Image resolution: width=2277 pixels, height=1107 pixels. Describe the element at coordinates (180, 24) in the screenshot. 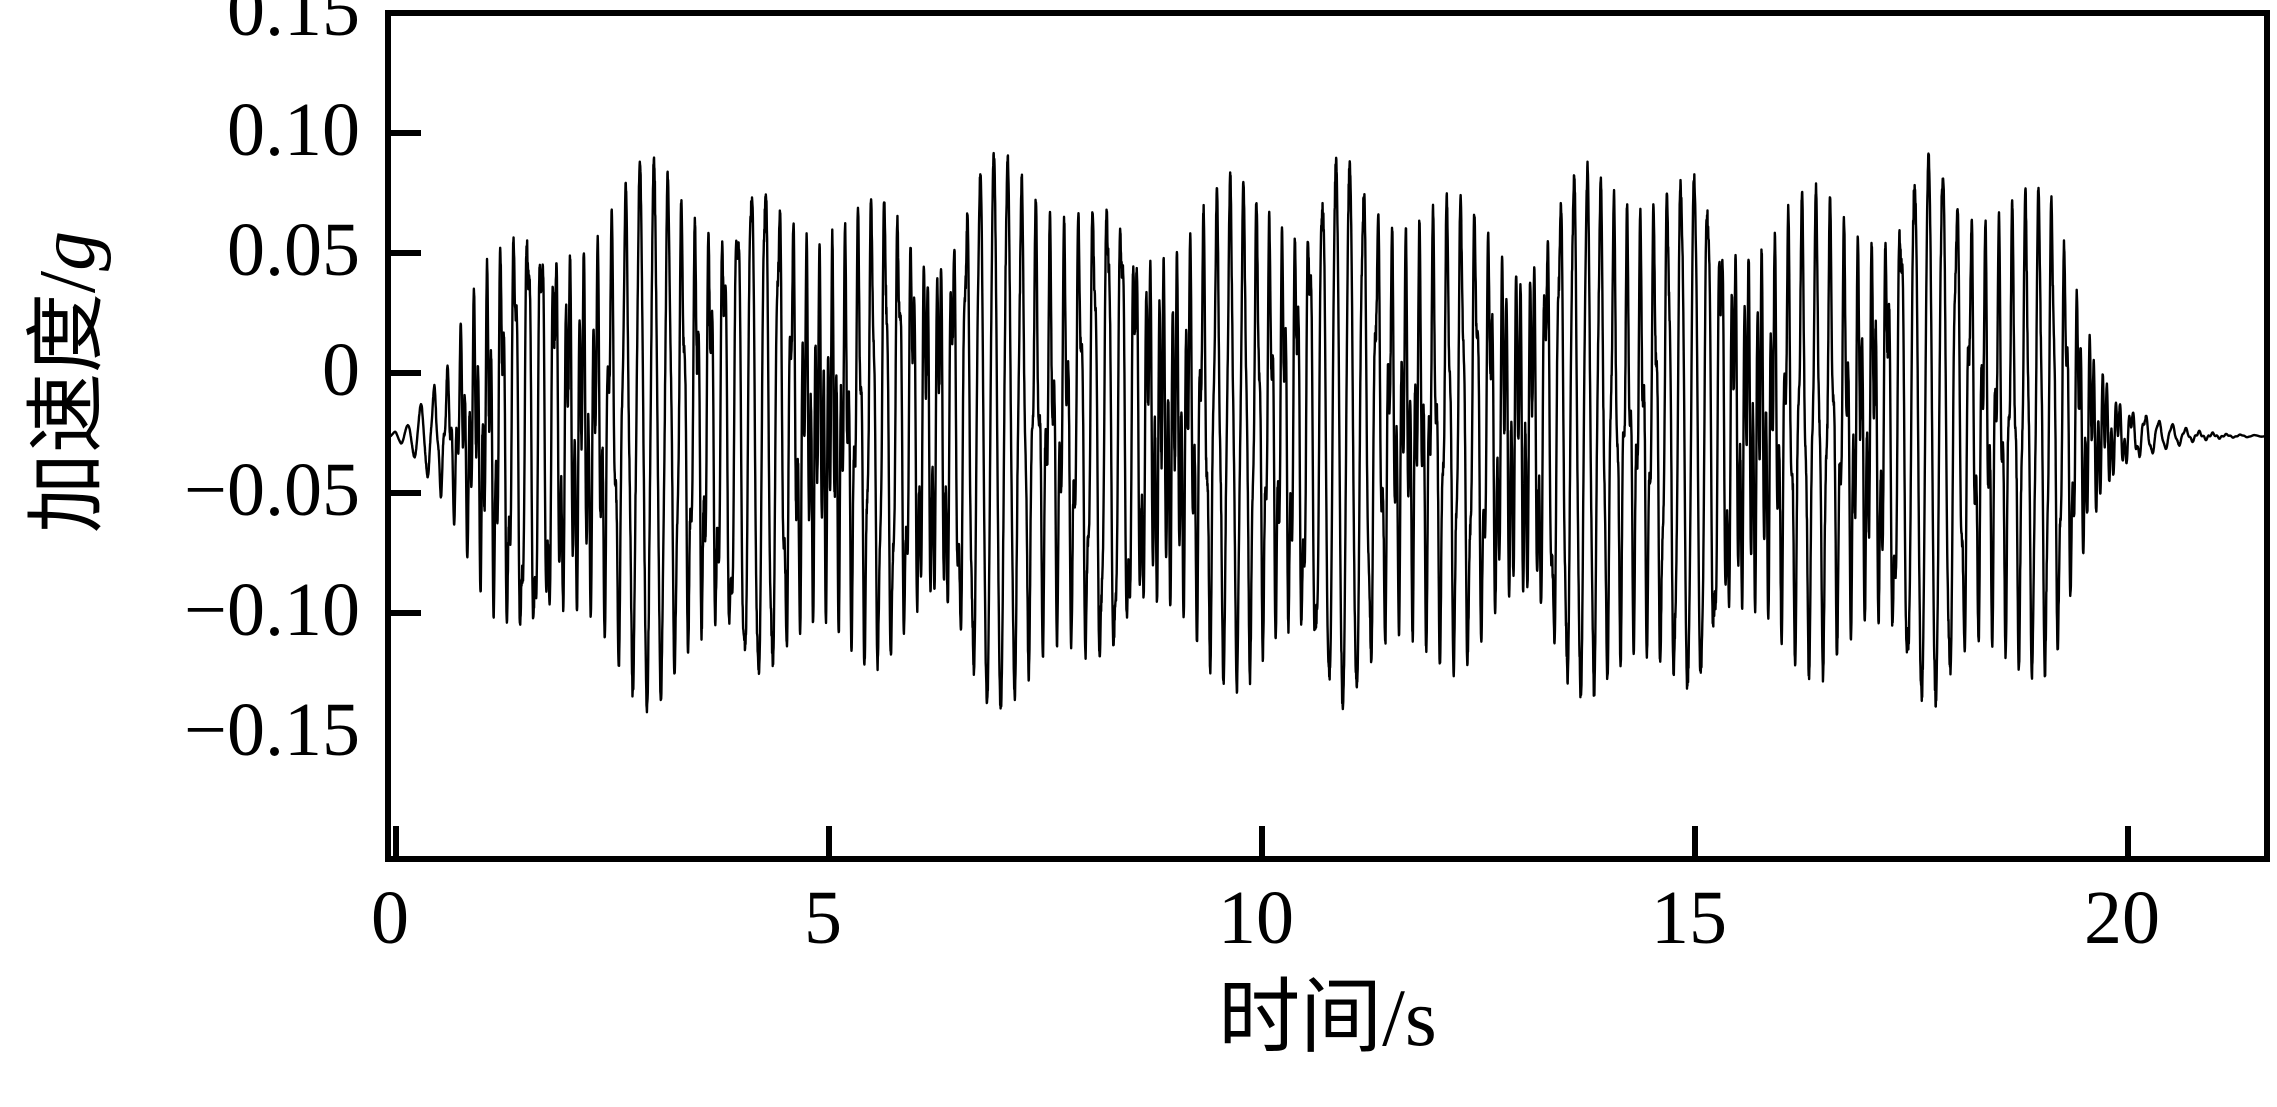

I see `y-tick-label-0: 0.15` at that location.